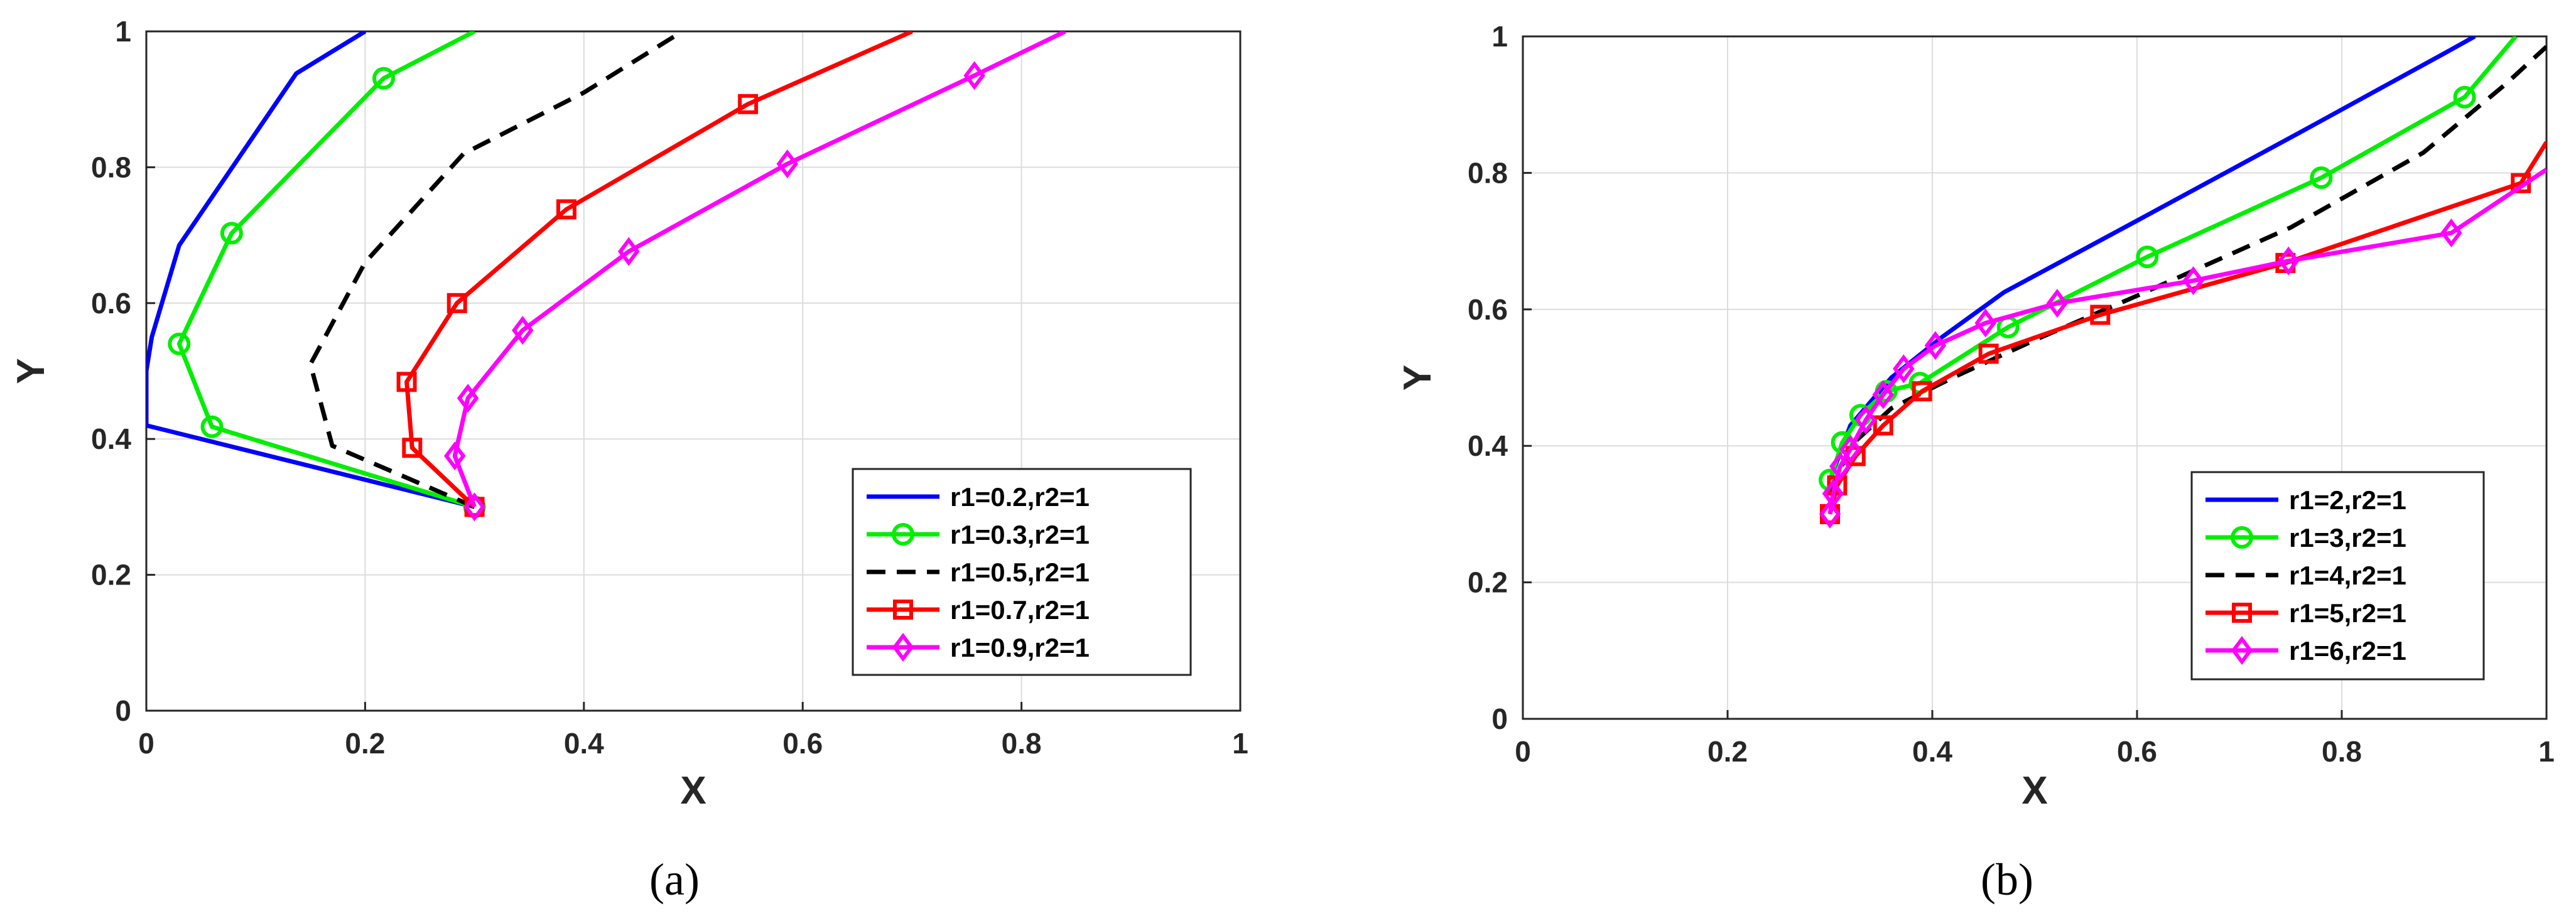 The width and height of the screenshot is (2576, 921). I want to click on legend-label-r1-0-2-r2-1: r1=0.2,r2=1, so click(1020, 497).